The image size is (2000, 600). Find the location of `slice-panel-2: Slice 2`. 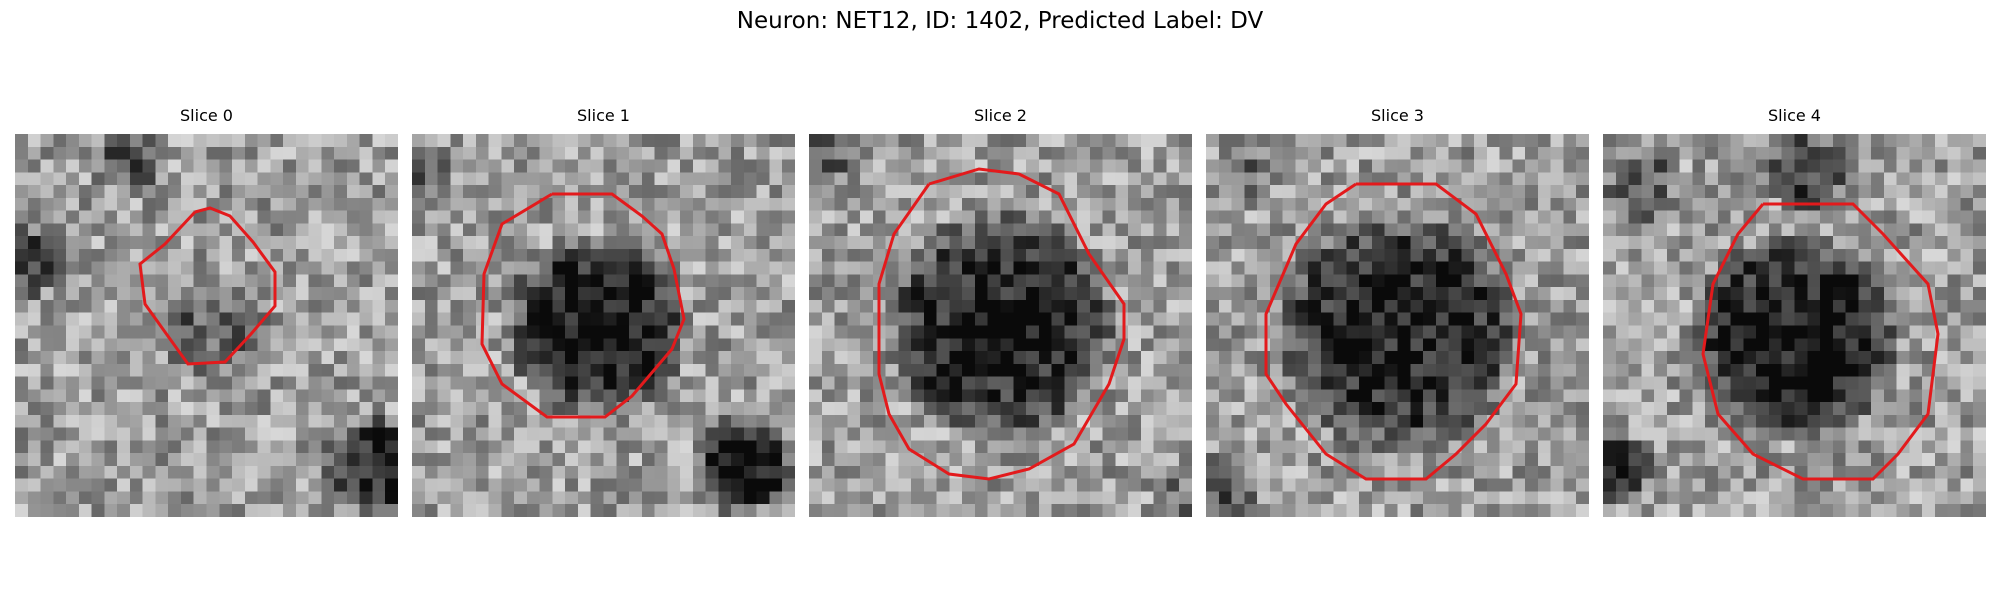

slice-panel-2: Slice 2 is located at coordinates (1000, 311).